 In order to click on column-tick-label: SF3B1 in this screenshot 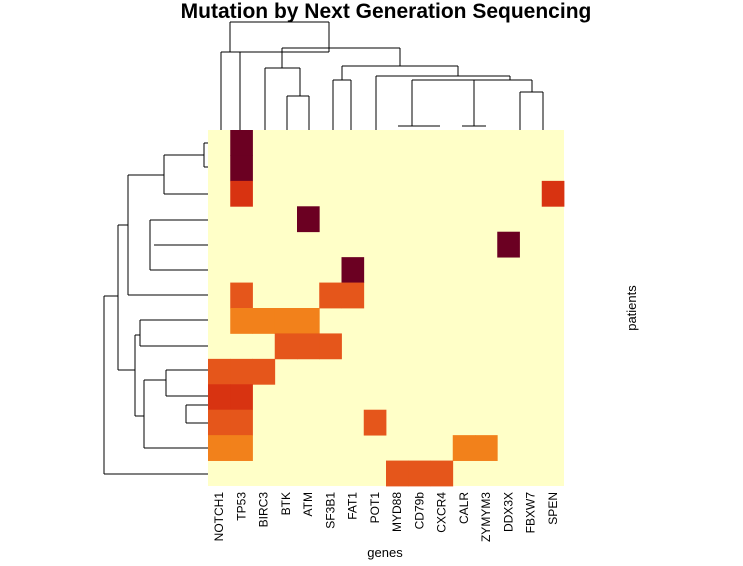, I will do `click(330, 510)`.